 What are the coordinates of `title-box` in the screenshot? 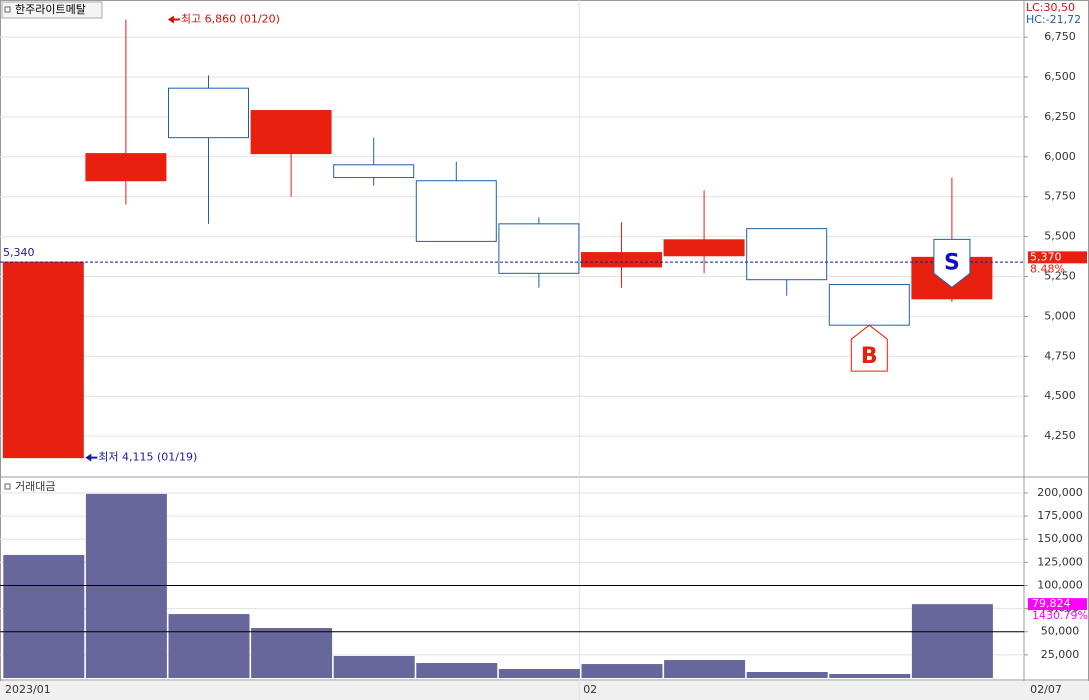 It's located at (52, 10).